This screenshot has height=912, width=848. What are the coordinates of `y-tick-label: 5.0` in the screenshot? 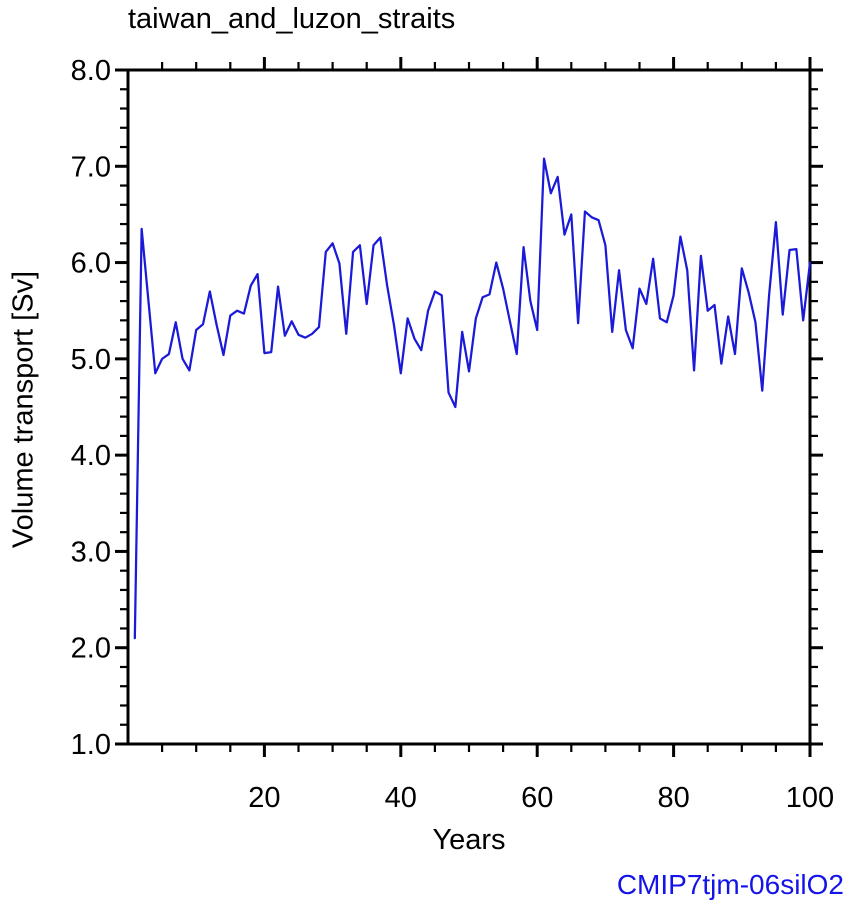 It's located at (91, 360).